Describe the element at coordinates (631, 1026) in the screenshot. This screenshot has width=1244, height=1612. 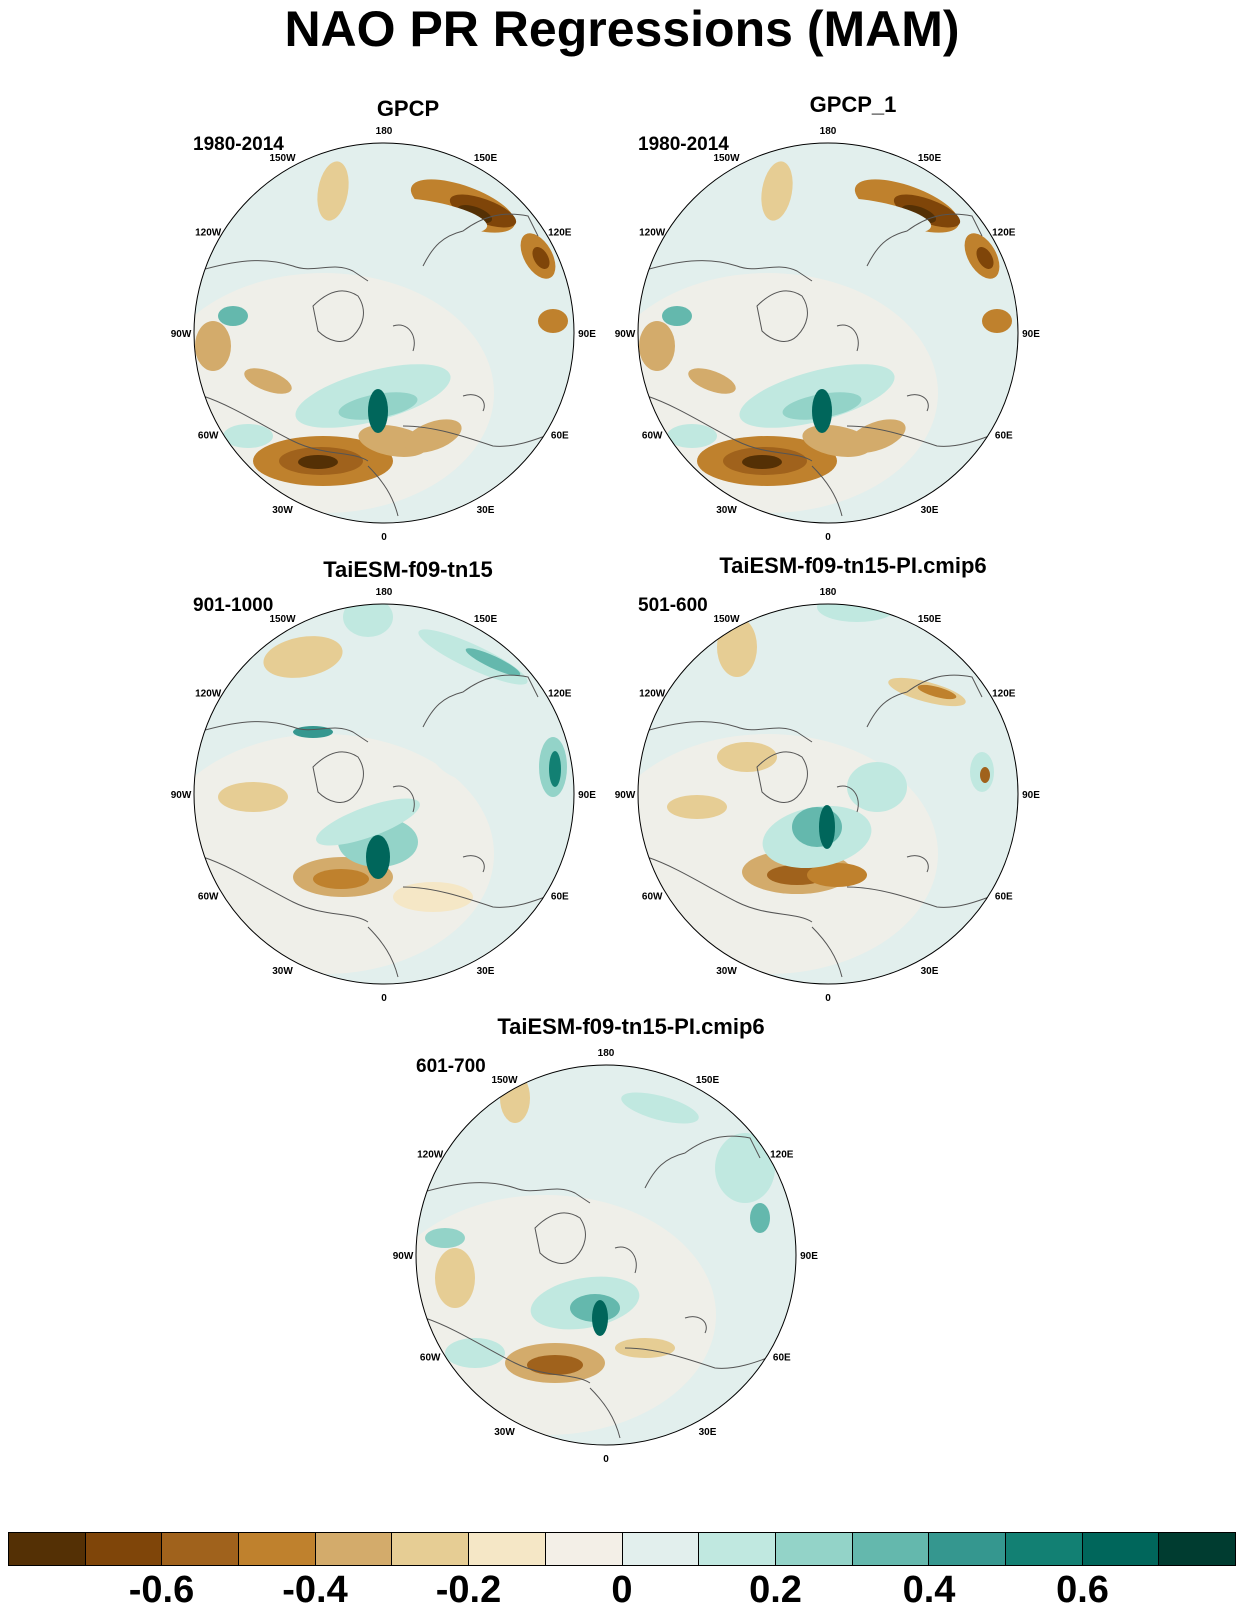
I see `panel-title: TaiESM-f09-tn15-PI.cmip6` at that location.